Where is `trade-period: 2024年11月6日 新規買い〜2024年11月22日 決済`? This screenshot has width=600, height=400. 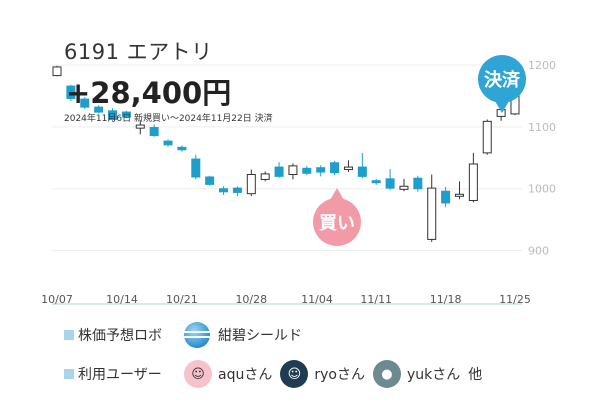 trade-period: 2024年11月6日 新規買い〜2024年11月22日 決済 is located at coordinates (168, 119).